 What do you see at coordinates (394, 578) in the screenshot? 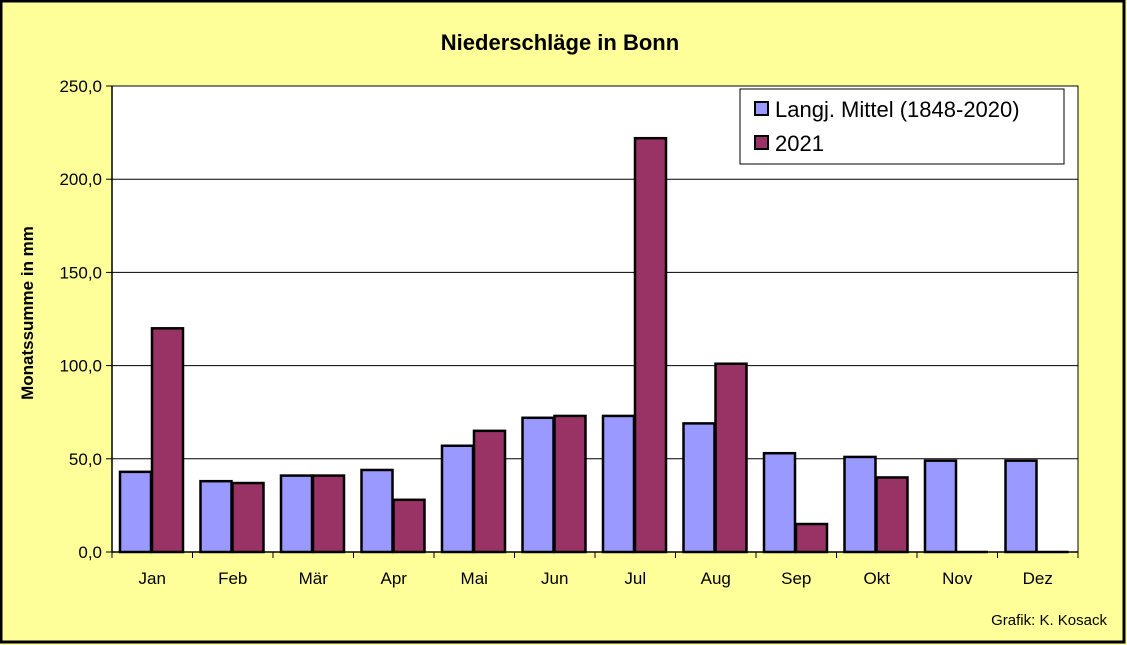
I see `x-tick-label: Apr` at bounding box center [394, 578].